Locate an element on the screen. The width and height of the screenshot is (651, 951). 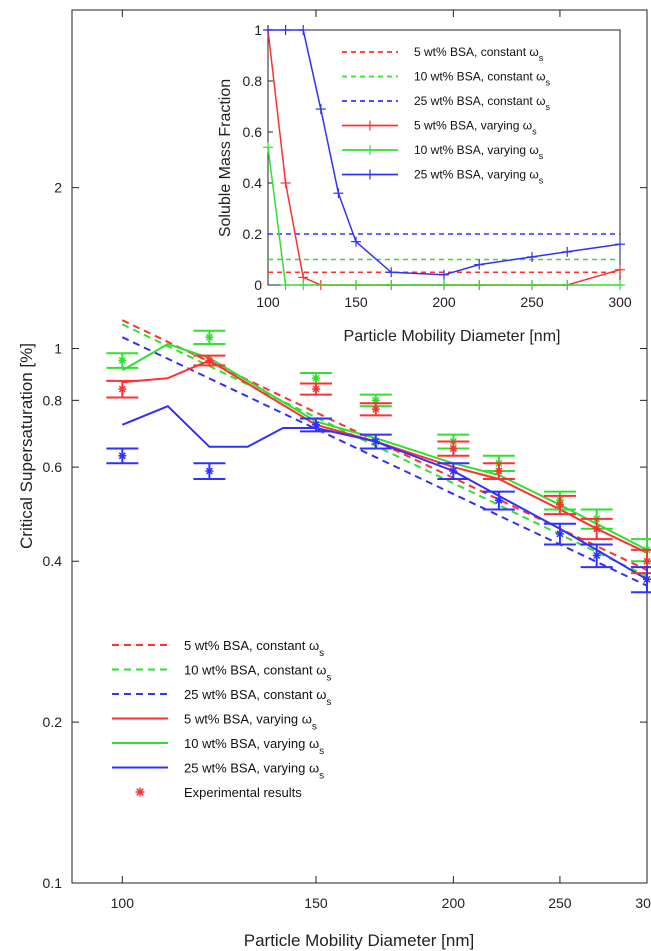
inset-y-tick-label: 0.6 is located at coordinates (253, 132).